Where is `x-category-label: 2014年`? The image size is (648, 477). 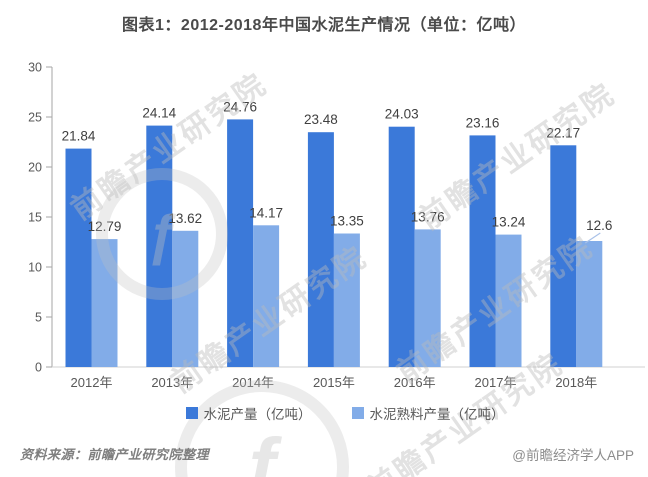 x-category-label: 2014年 is located at coordinates (253, 382).